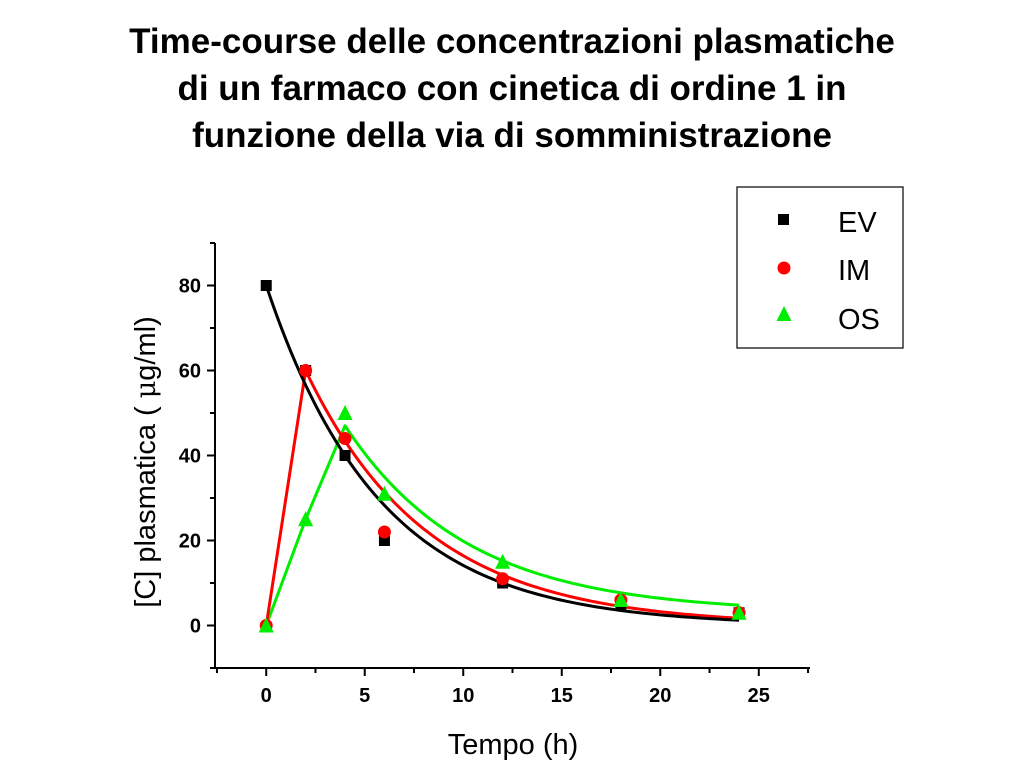  What do you see at coordinates (190, 287) in the screenshot?
I see `y-tick-label: 80` at bounding box center [190, 287].